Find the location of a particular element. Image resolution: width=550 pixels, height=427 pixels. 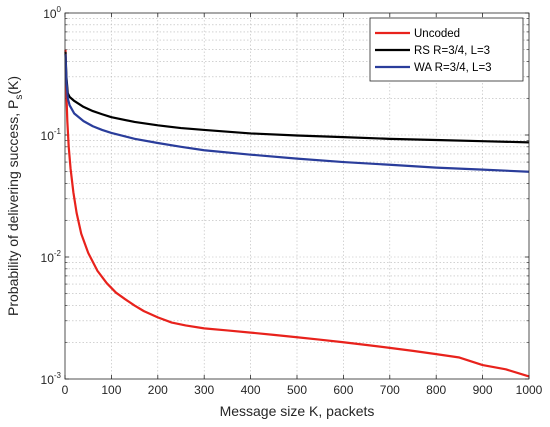

legend-entry-uncoded: Uncoded is located at coordinates (417, 34).